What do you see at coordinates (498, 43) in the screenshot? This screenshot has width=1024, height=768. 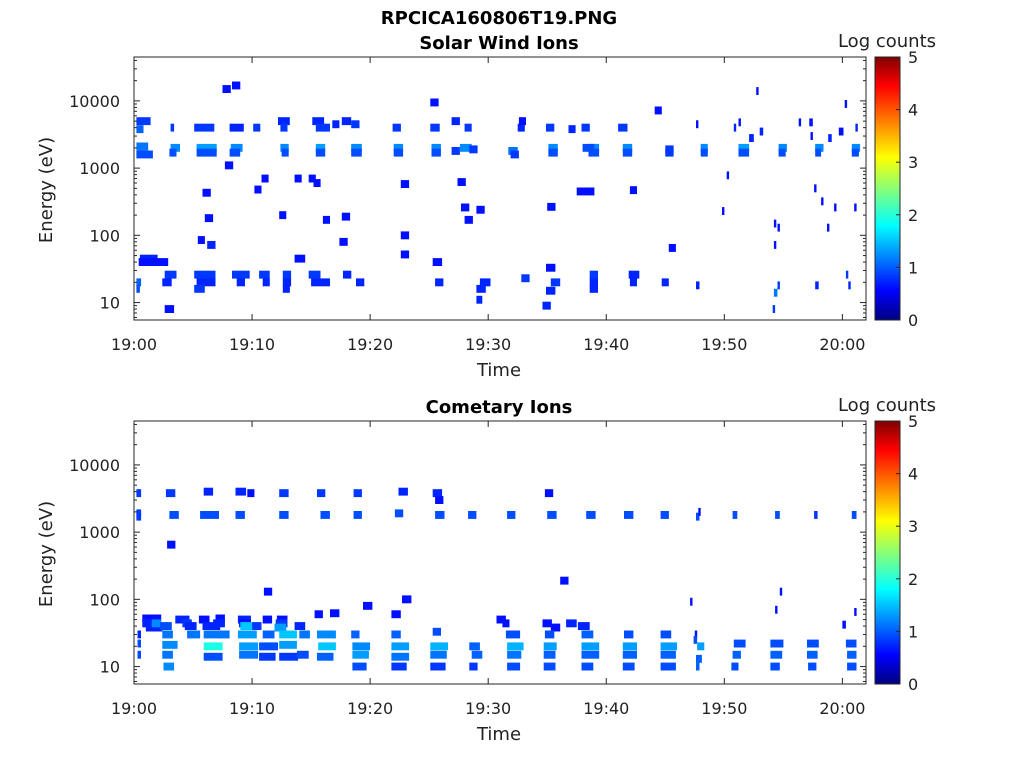 I see `solar-wind-title: Solar Wind Ions` at bounding box center [498, 43].